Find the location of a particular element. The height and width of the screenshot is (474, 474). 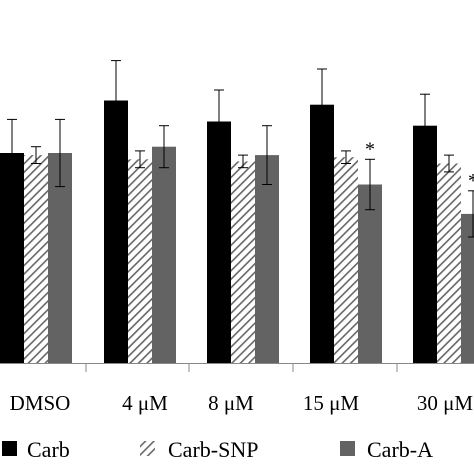

bar-carb-a-15-m is located at coordinates (370, 273).